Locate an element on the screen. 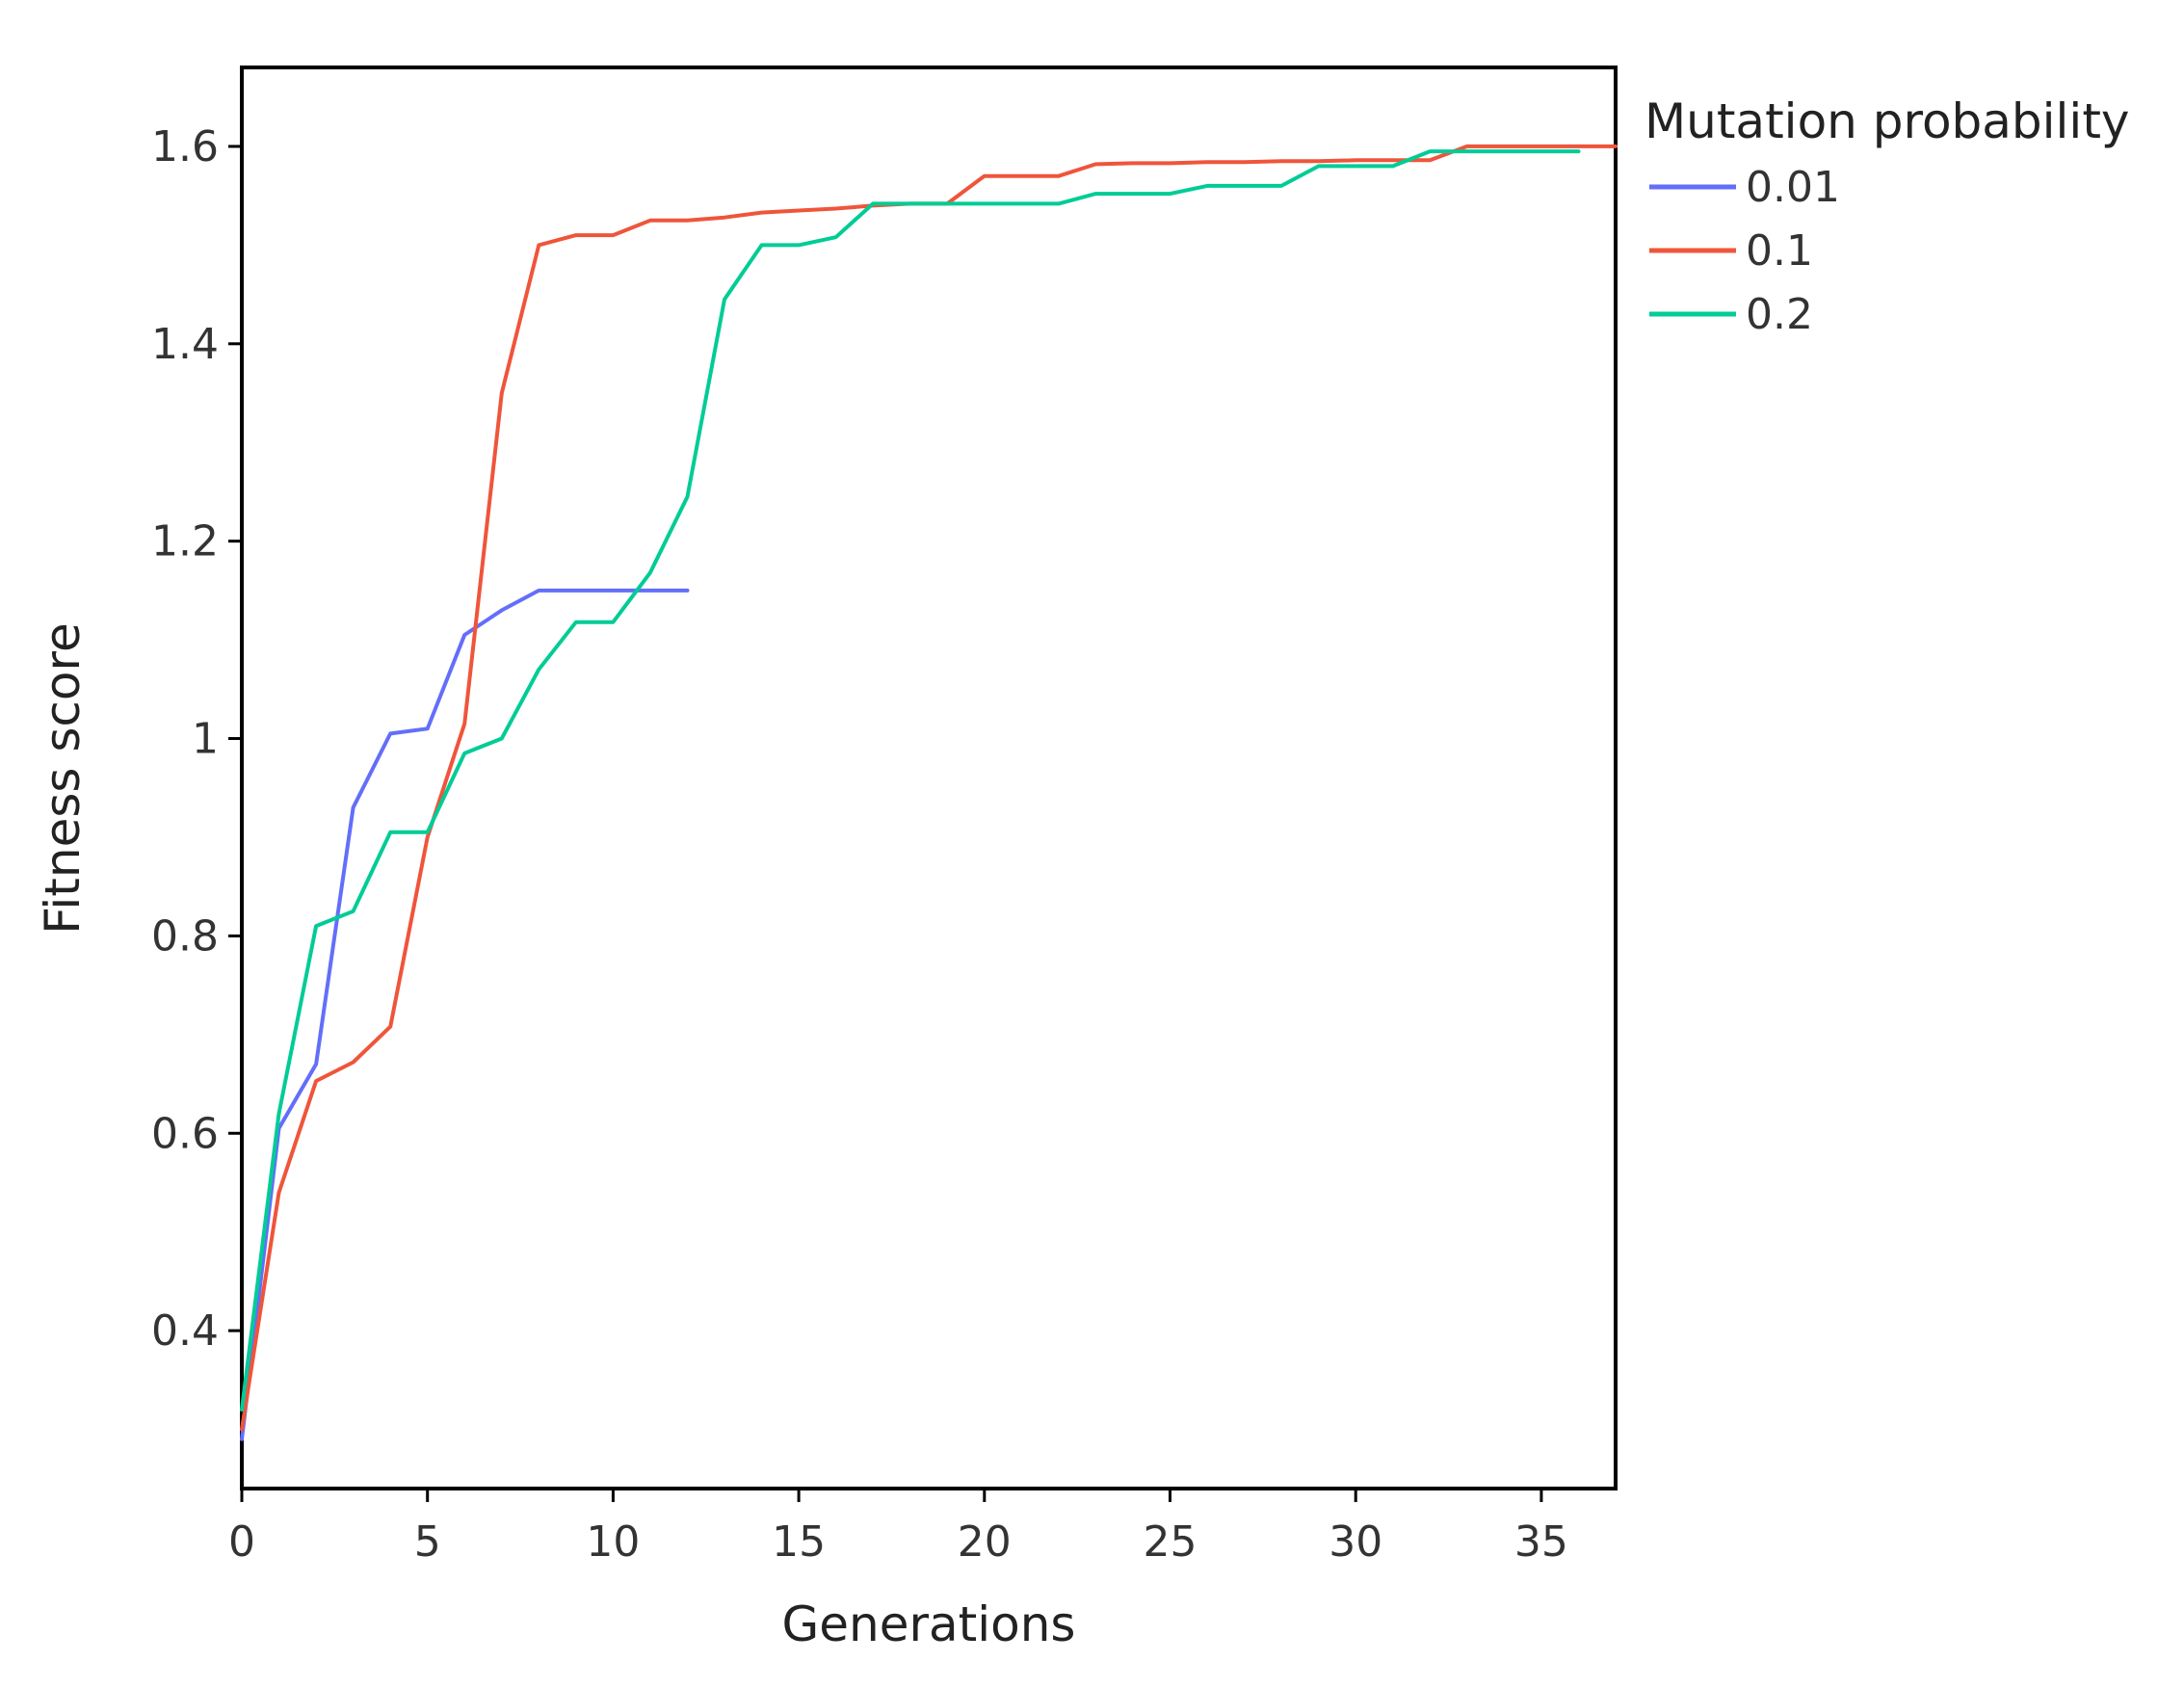  x-tick-label: 5 is located at coordinates (428, 1542).